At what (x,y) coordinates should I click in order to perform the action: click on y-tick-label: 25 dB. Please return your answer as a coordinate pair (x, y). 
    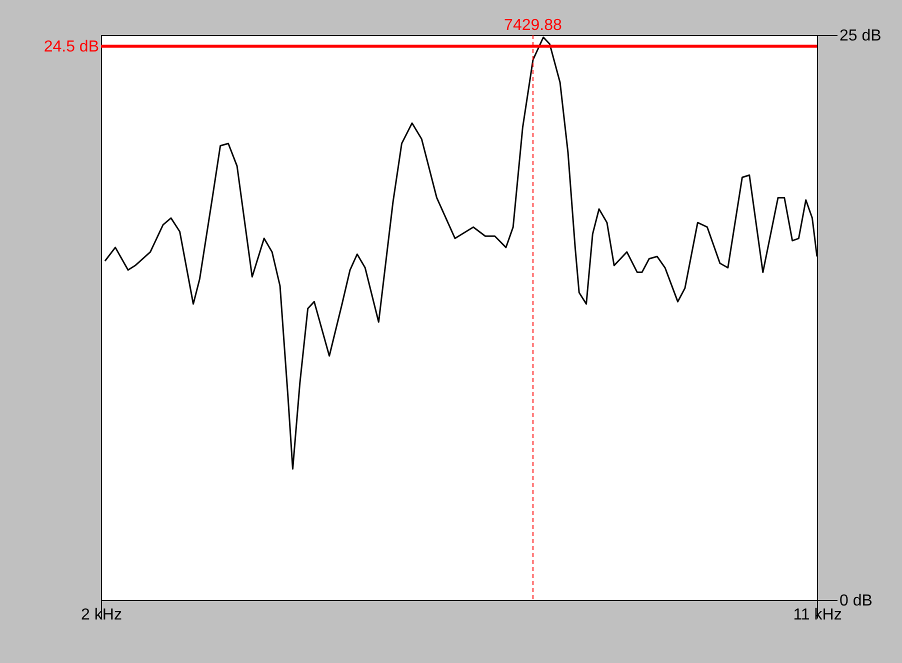
    Looking at the image, I should click on (861, 36).